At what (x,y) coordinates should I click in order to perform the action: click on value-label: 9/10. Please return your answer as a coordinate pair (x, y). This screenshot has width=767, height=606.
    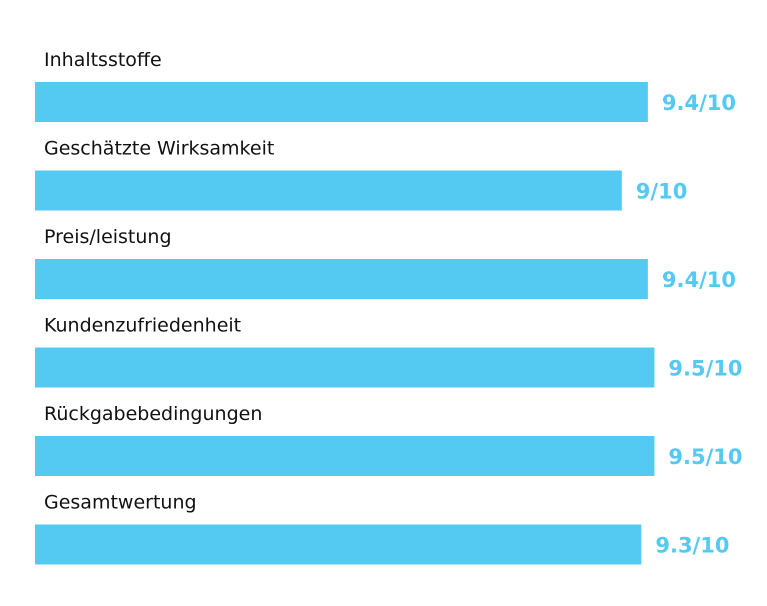
    Looking at the image, I should click on (662, 192).